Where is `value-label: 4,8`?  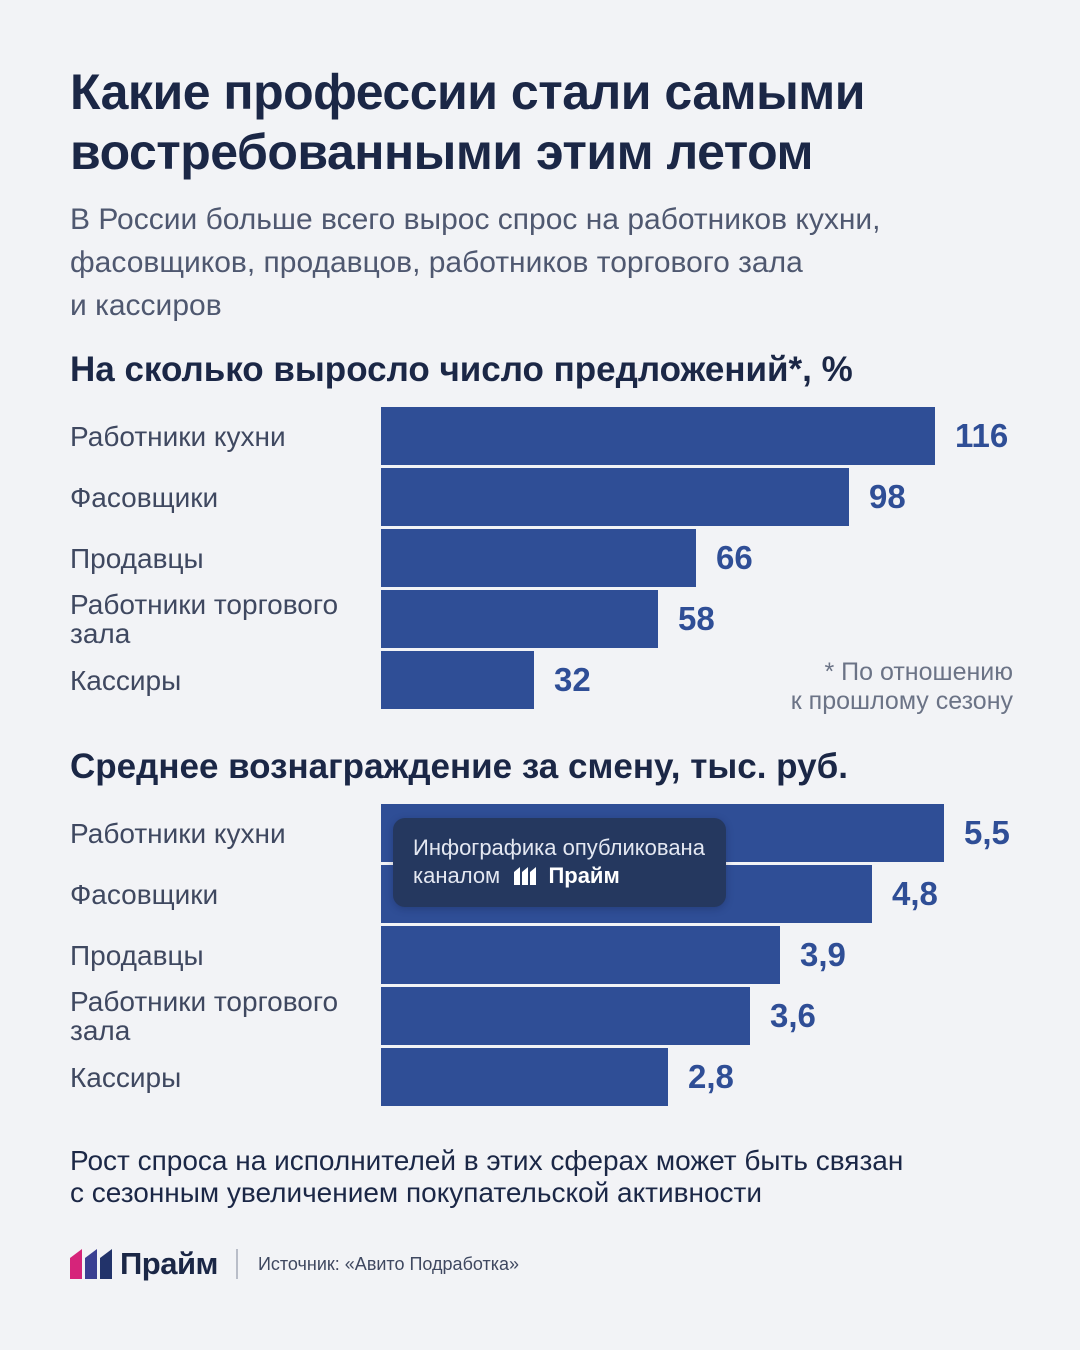 value-label: 4,8 is located at coordinates (915, 893).